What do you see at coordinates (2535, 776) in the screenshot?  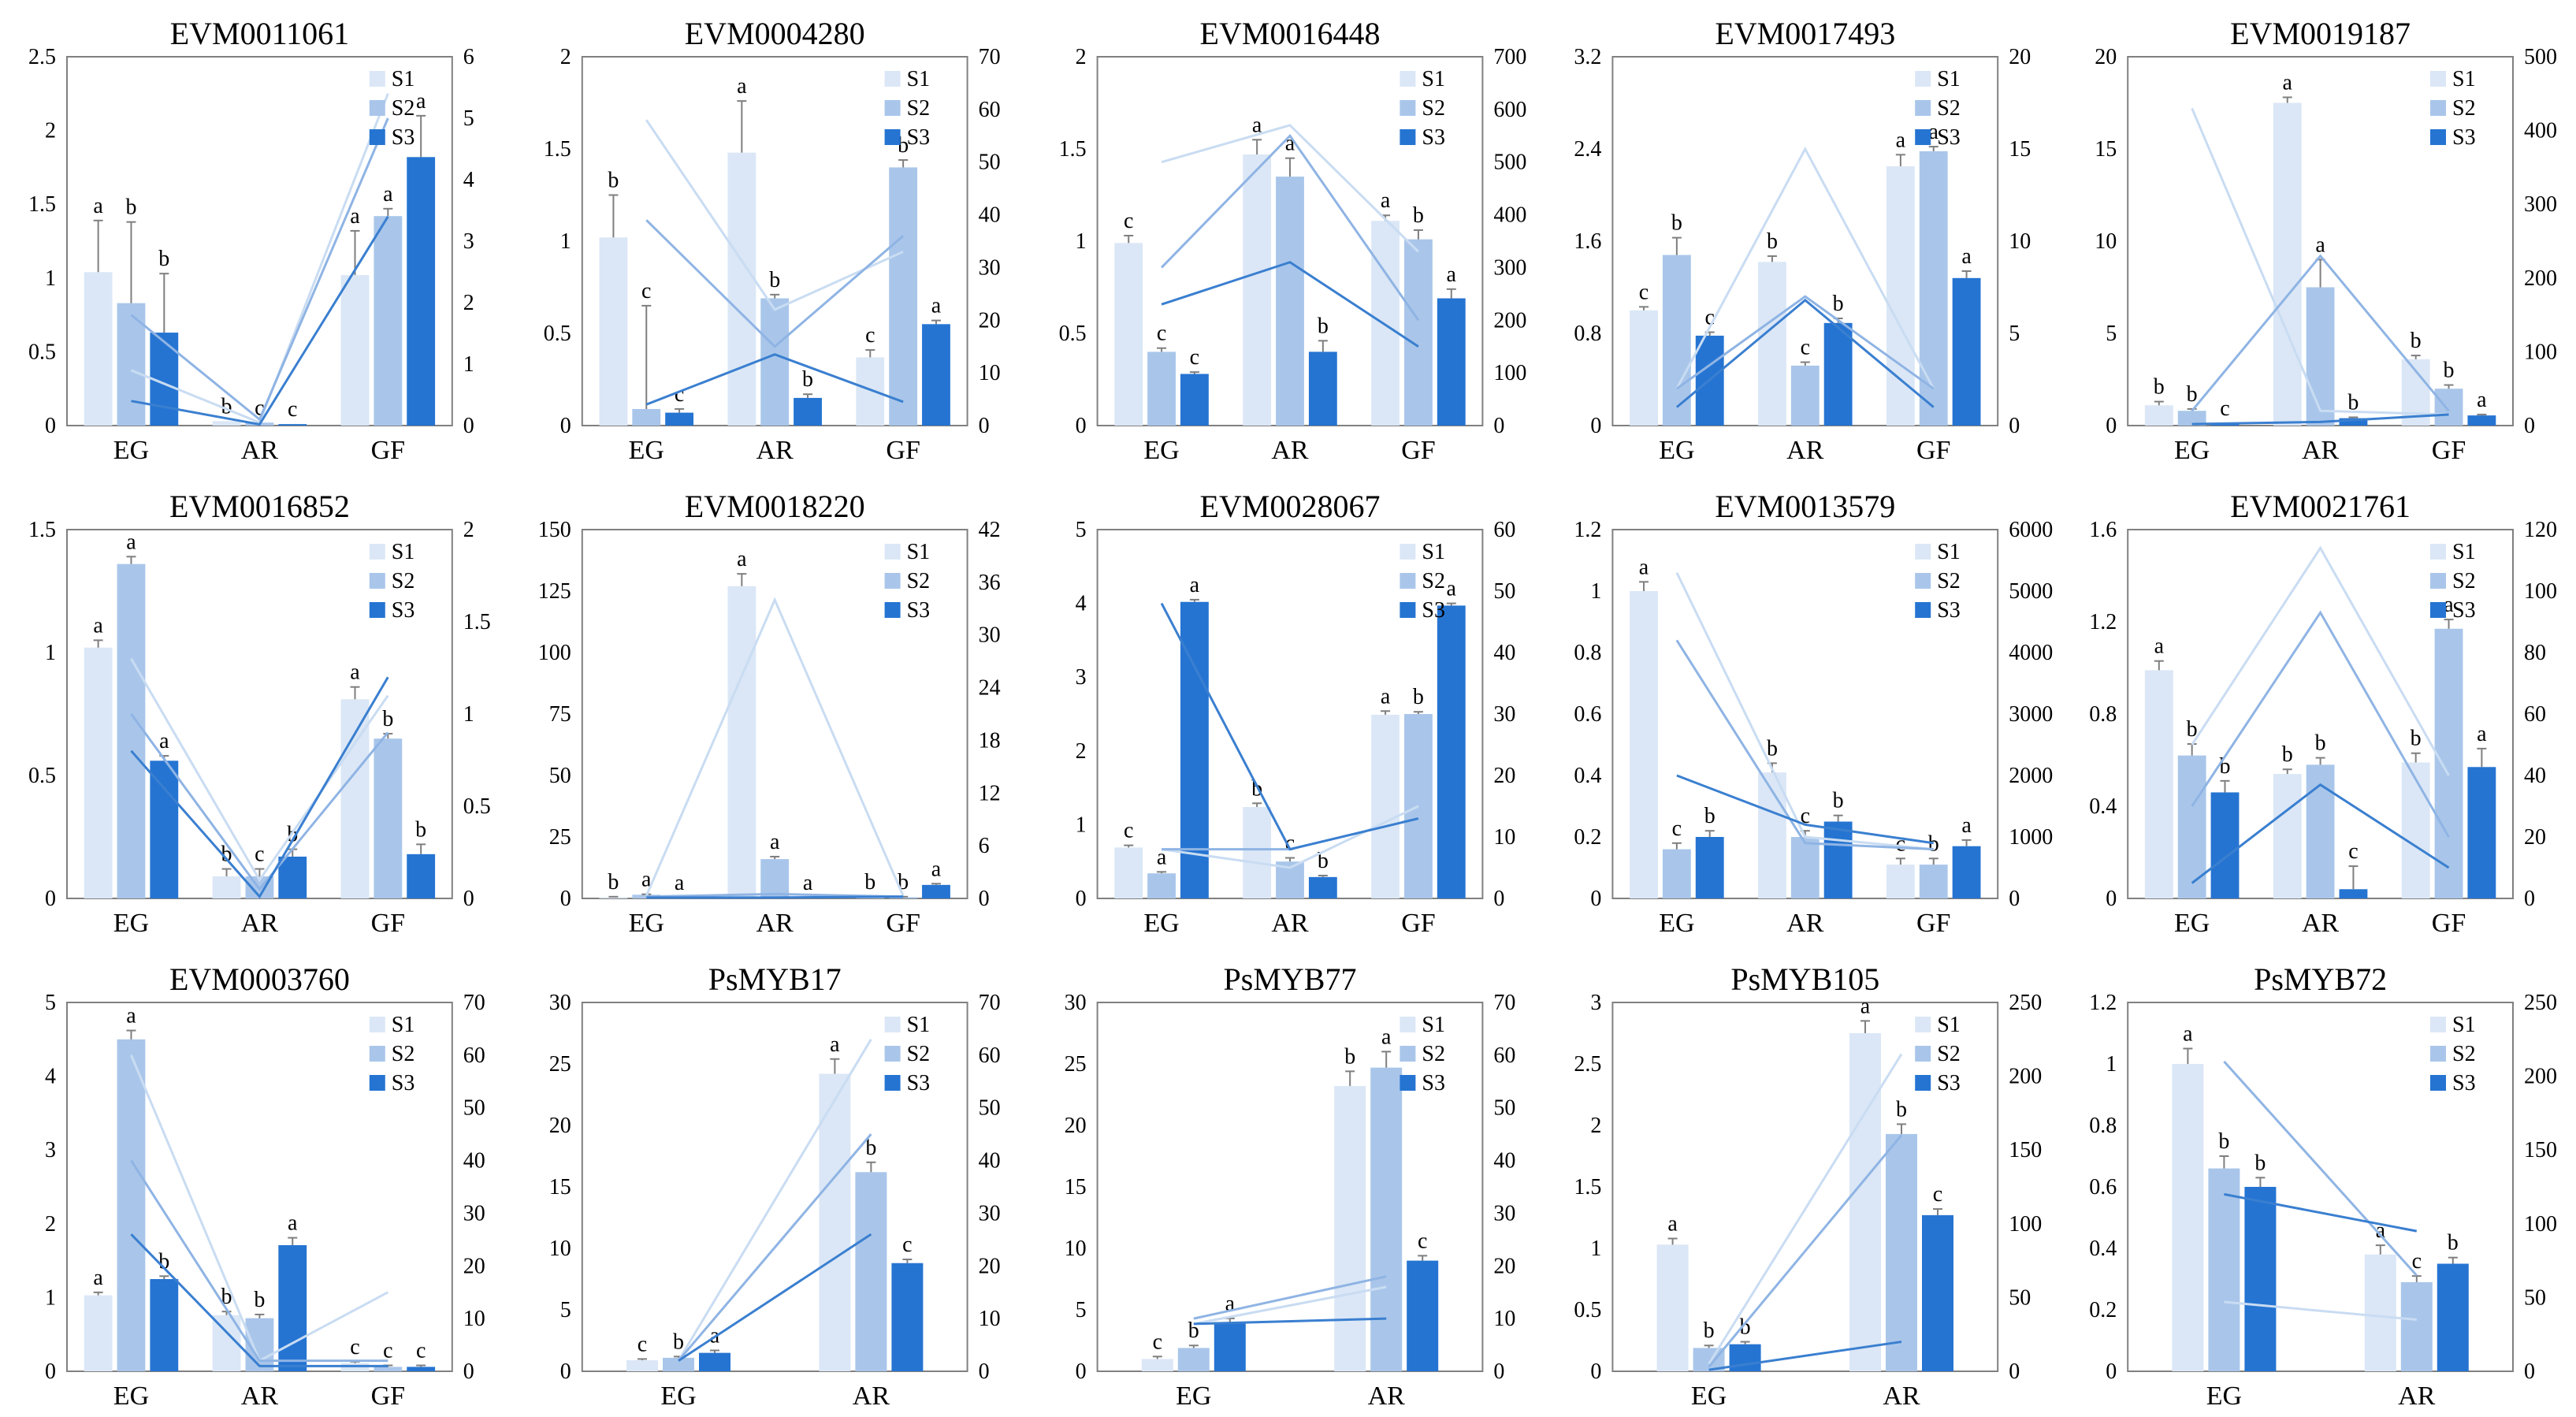 I see `y2-tick-label: 40` at bounding box center [2535, 776].